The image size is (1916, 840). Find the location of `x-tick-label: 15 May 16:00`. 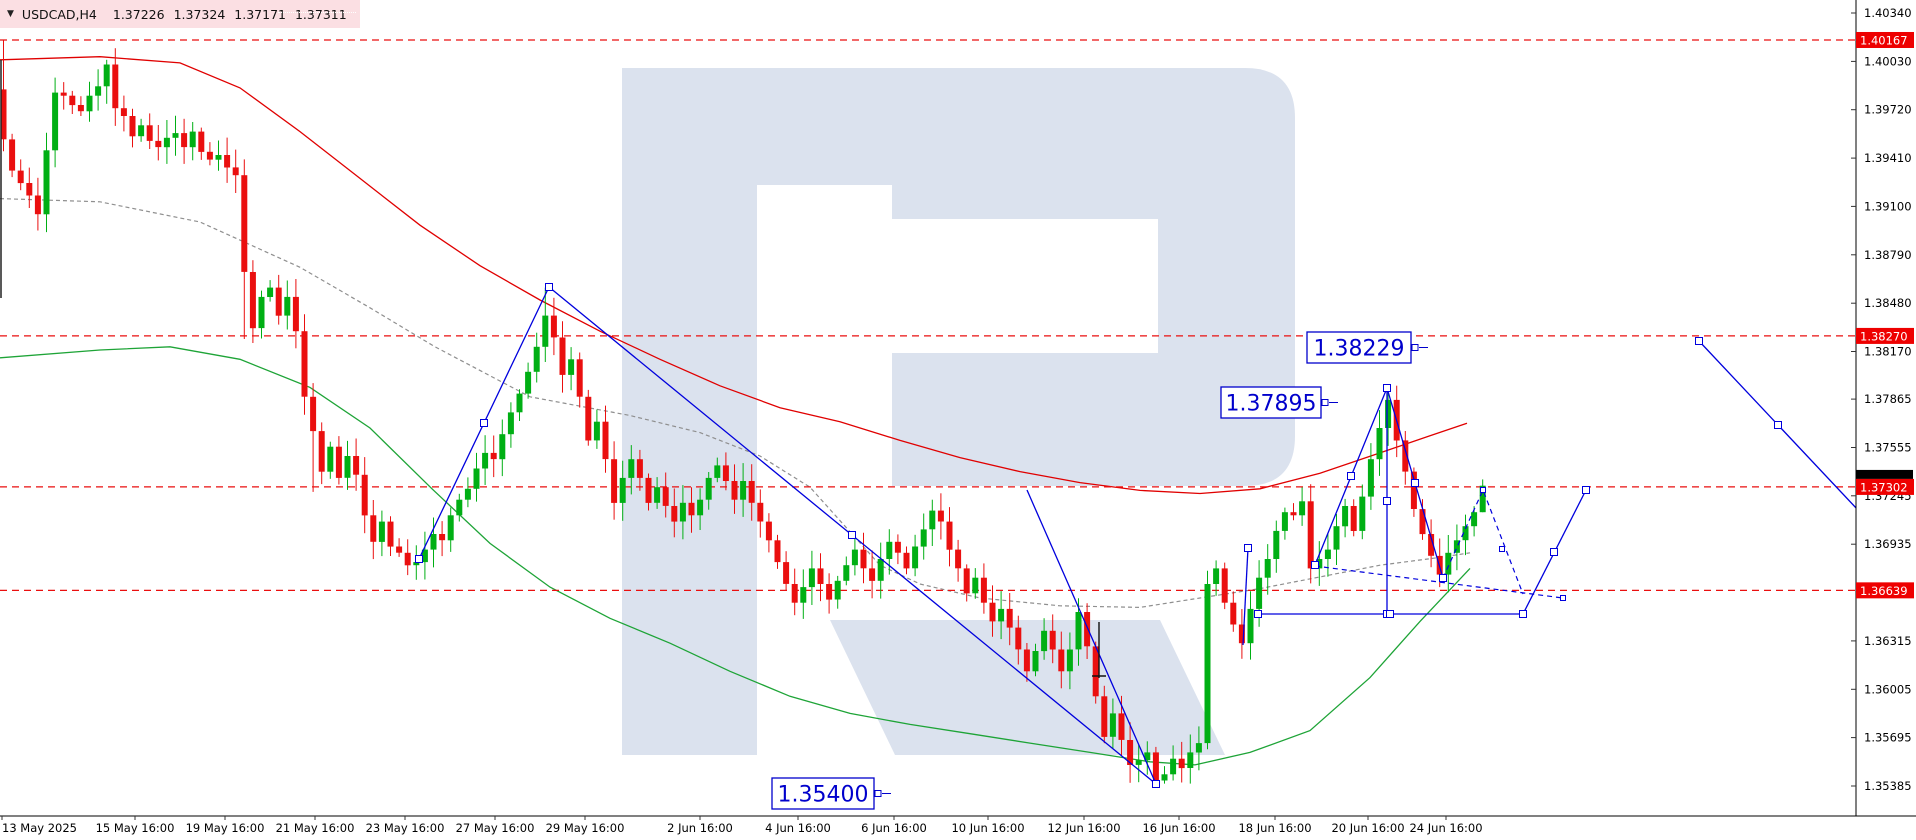

x-tick-label: 15 May 16:00 is located at coordinates (135, 828).